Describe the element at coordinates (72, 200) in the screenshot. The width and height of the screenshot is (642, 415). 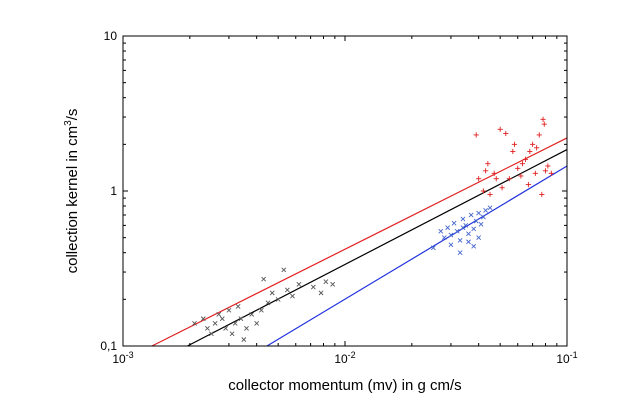
I see `y-axis-title-main: collection kernel in cm` at that location.